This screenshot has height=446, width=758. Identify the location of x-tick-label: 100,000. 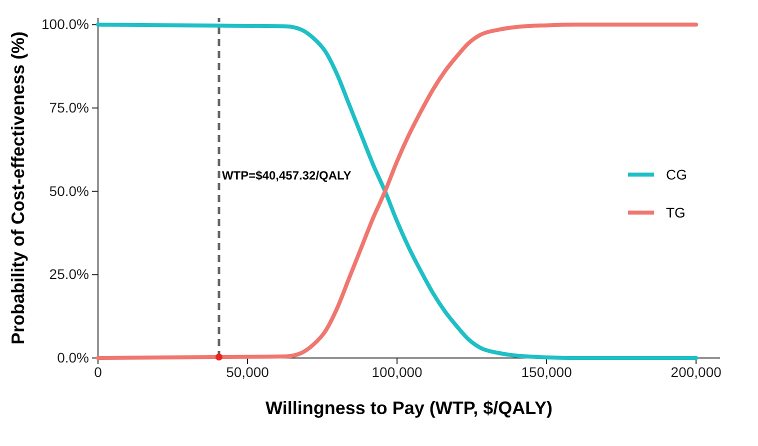
(397, 372).